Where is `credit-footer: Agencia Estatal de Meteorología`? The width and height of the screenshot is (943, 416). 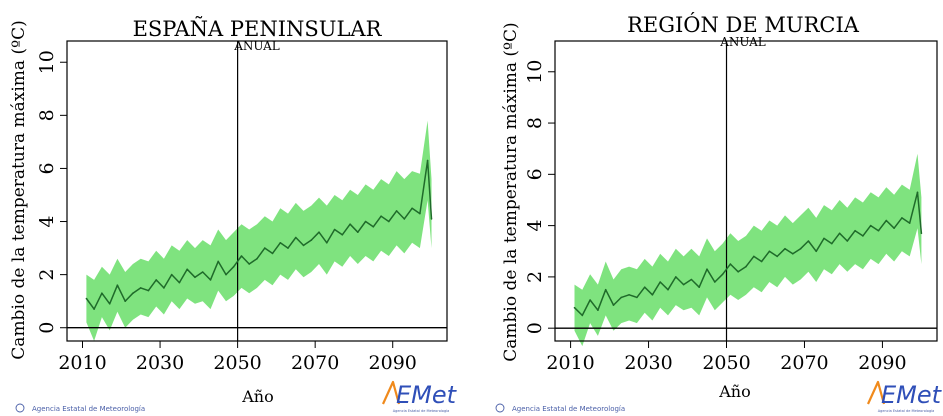
credit-footer: Agencia Estatal de Meteorología is located at coordinates (80, 408).